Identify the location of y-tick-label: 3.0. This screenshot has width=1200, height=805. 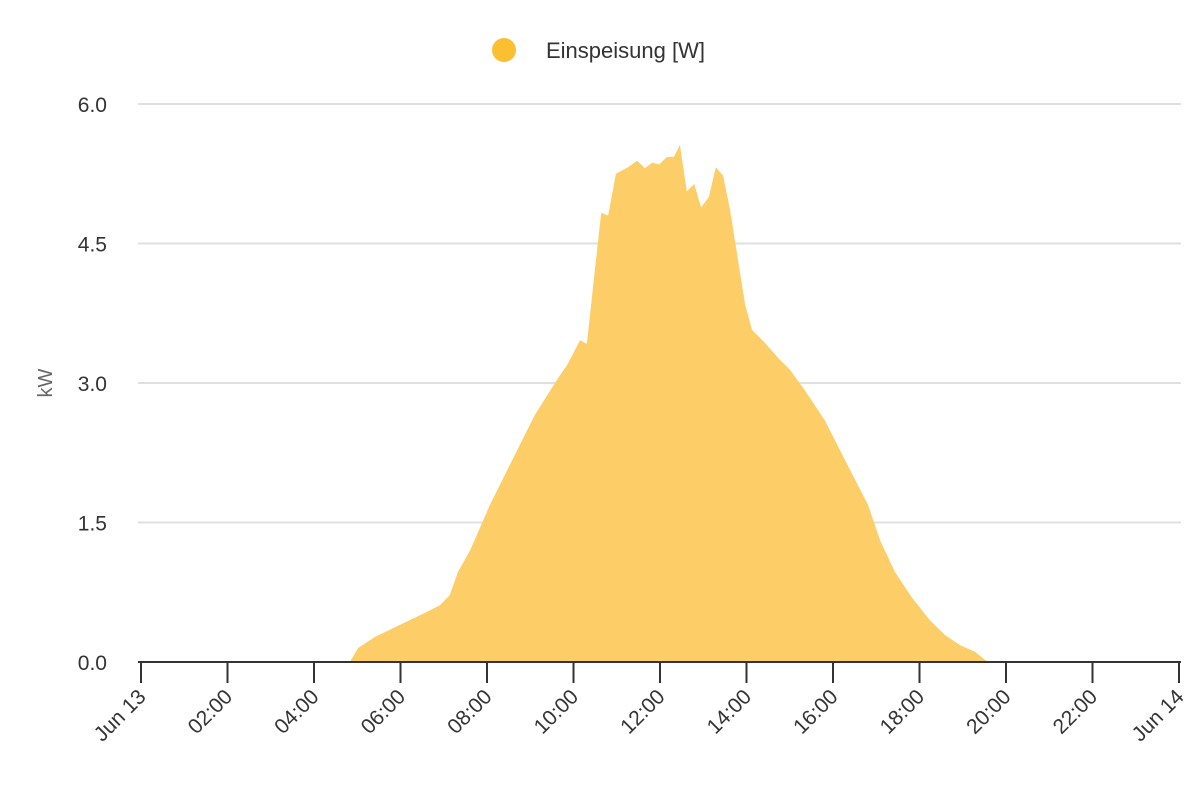
(92, 384).